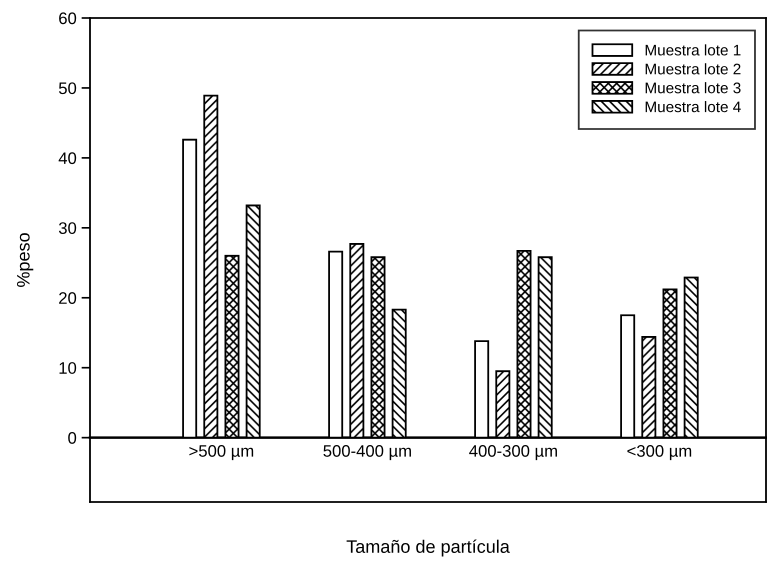 The height and width of the screenshot is (565, 767). Describe the element at coordinates (67, 228) in the screenshot. I see `y-tick-label: 30` at that location.